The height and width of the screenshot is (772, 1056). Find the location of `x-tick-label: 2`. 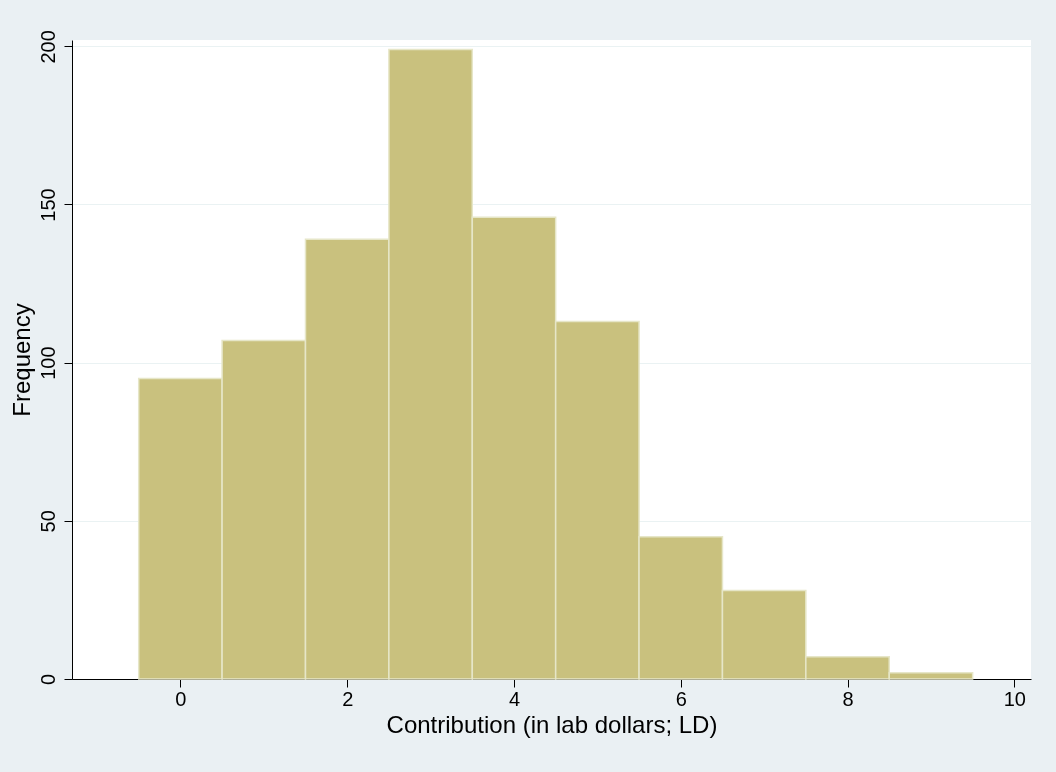

x-tick-label: 2 is located at coordinates (348, 698).